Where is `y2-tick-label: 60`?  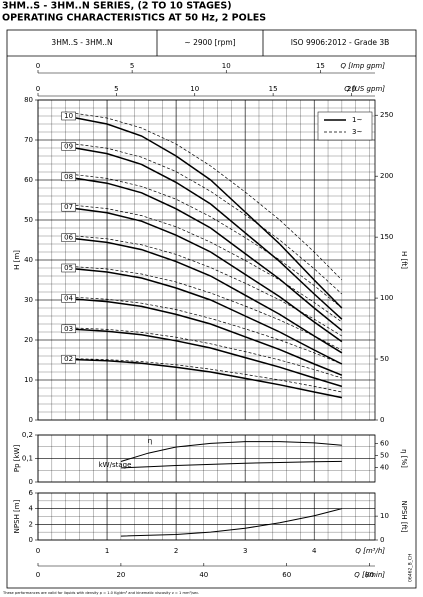
y2-tick-label: 60 is located at coordinates (384, 443).